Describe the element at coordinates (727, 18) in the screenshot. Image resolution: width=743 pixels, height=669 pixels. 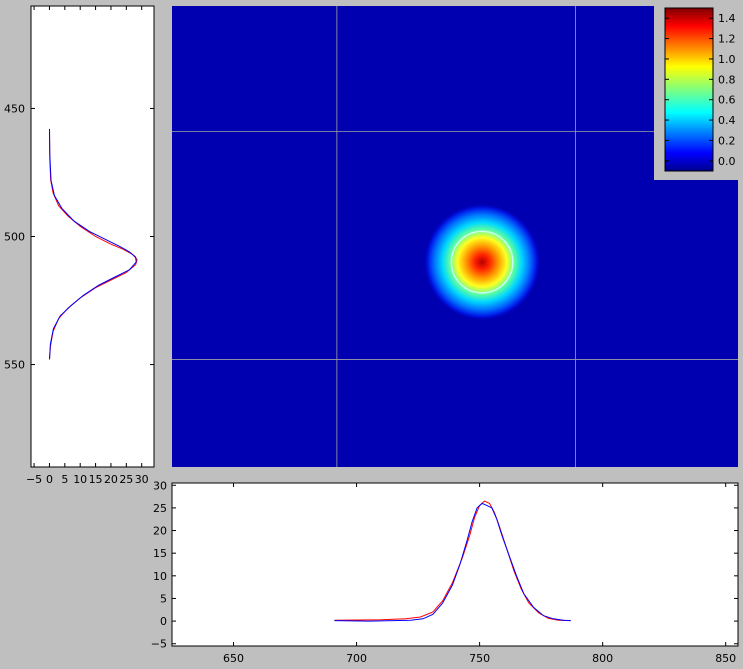
I see `colorbar-tick-label: 1.4` at that location.